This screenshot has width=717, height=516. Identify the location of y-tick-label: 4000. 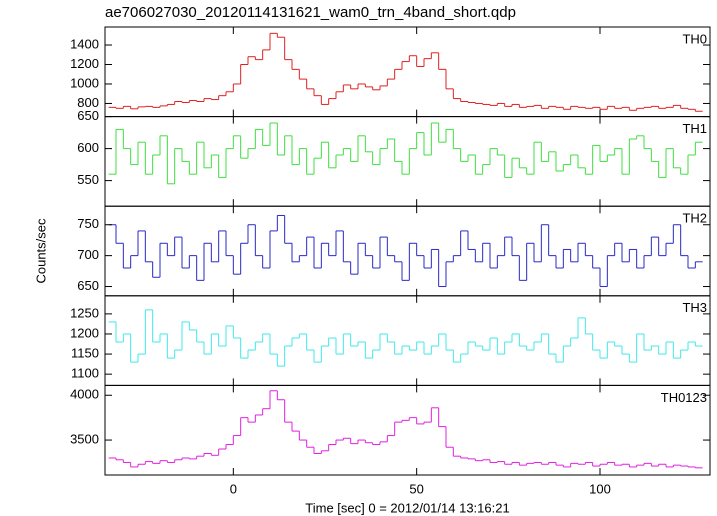
(84, 394).